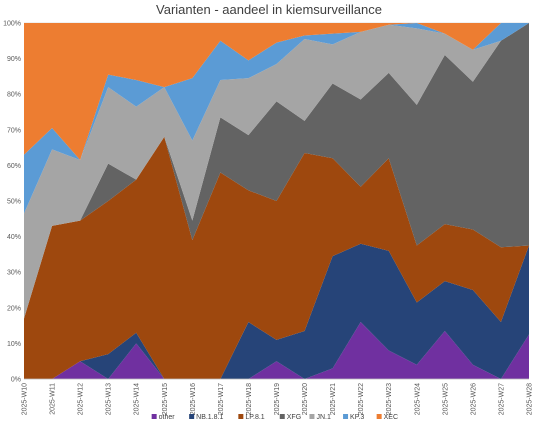 This screenshot has height=428, width=538. What do you see at coordinates (501, 399) in the screenshot?
I see `x-tick-label: 2025-W27` at bounding box center [501, 399].